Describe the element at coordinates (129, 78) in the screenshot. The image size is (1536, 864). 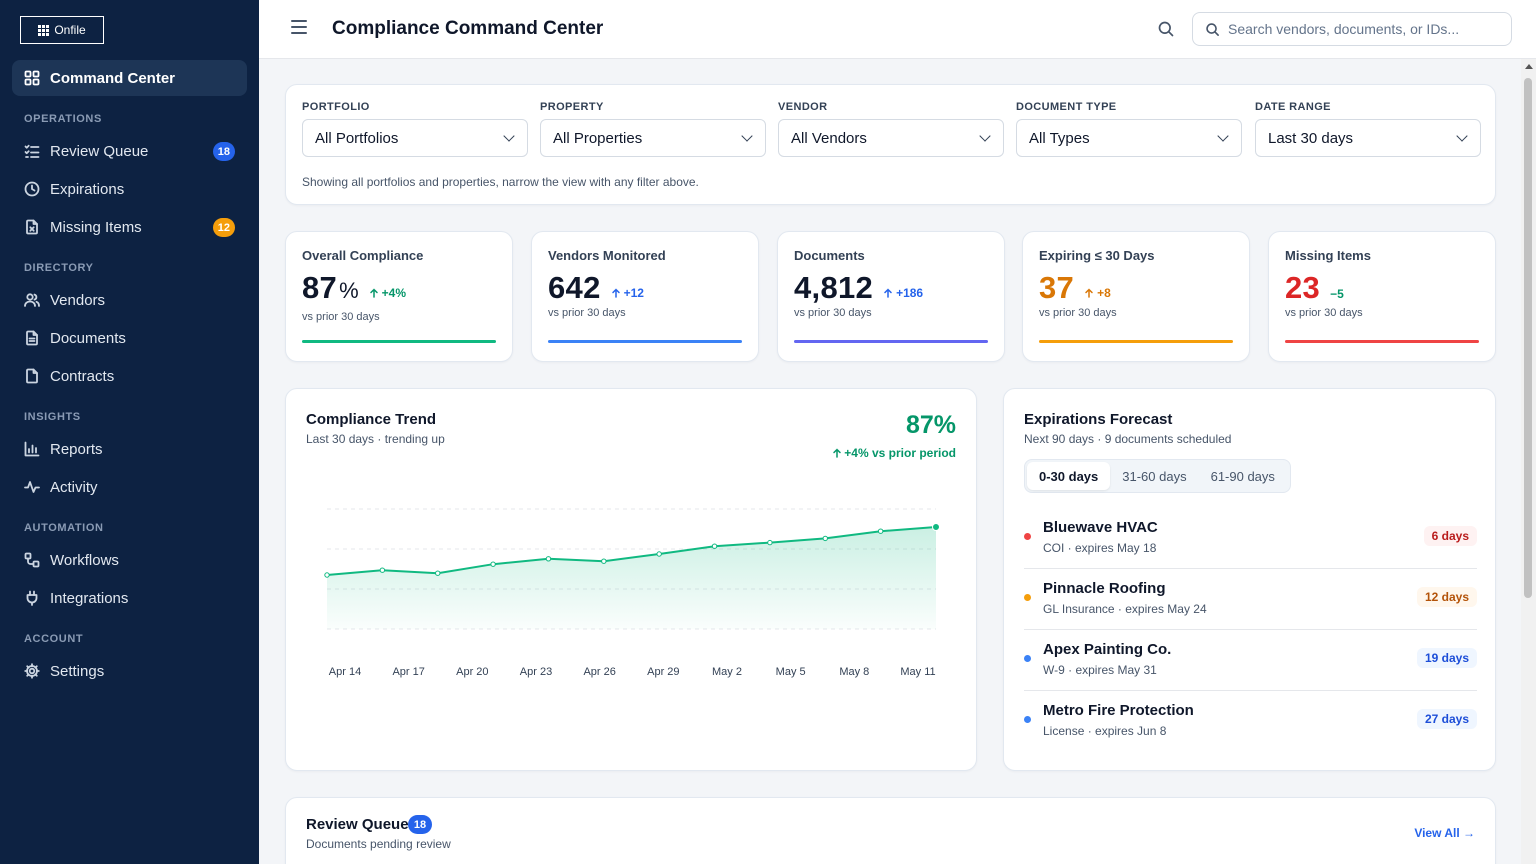
I see `sidebar-item-command-center: Command Center` at that location.